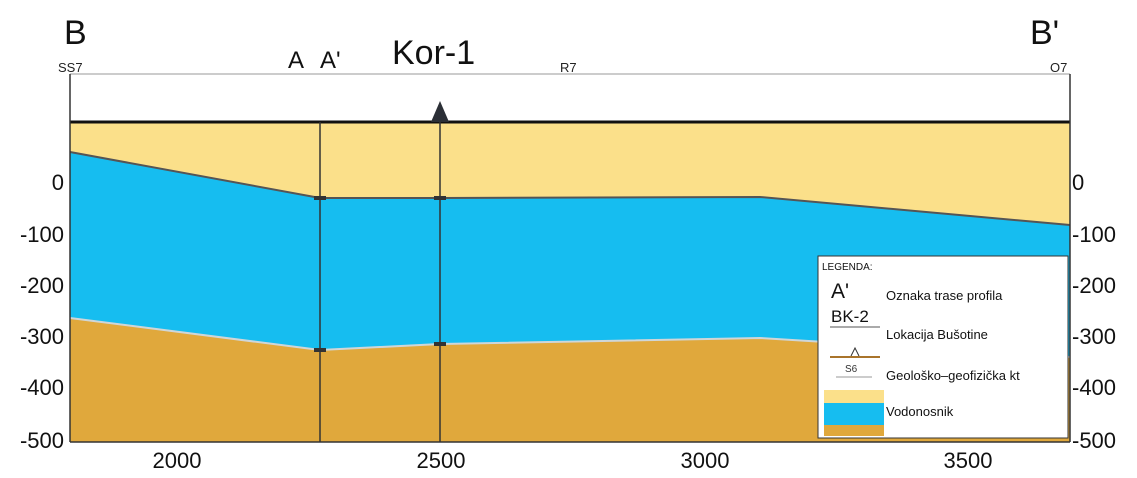 The height and width of the screenshot is (478, 1137). What do you see at coordinates (320, 350) in the screenshot?
I see `marker-a-bottom` at bounding box center [320, 350].